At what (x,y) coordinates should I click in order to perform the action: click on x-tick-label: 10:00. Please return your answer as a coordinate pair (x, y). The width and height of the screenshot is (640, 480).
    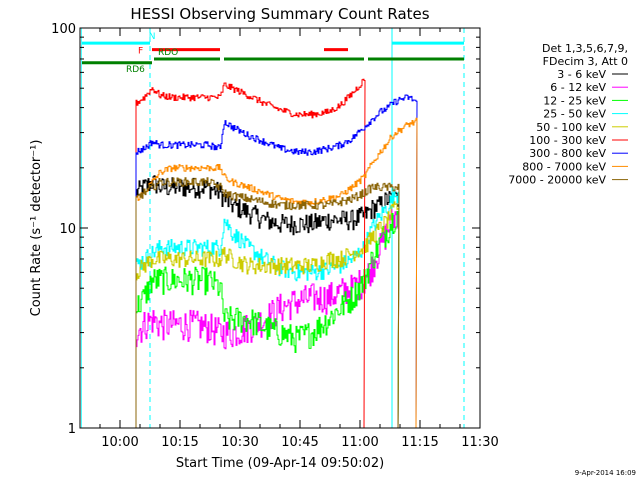
    Looking at the image, I should click on (119, 442).